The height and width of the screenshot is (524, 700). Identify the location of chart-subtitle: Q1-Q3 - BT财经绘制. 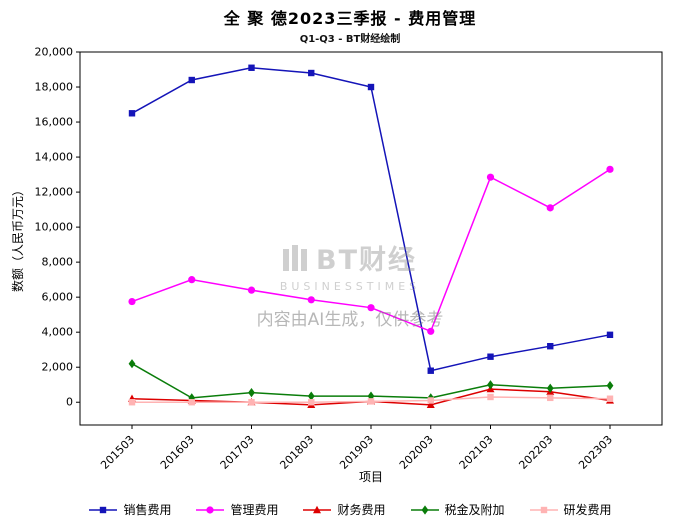
(350, 39).